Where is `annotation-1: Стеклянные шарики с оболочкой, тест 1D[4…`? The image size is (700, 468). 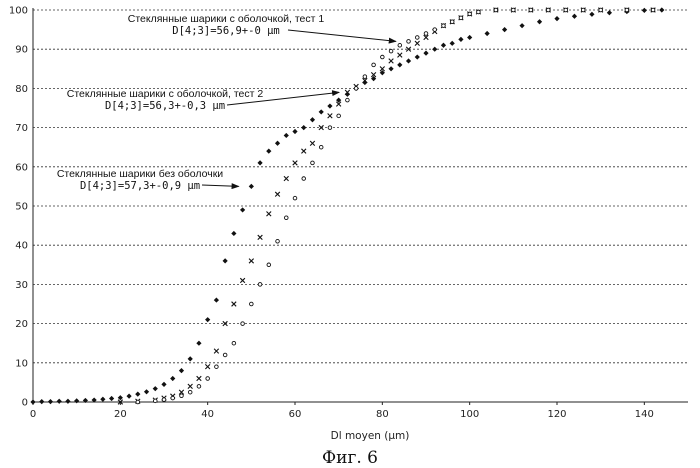 annotation-1: Стеклянные шарики с оболочкой, тест 1D[4… is located at coordinates (262, 28).